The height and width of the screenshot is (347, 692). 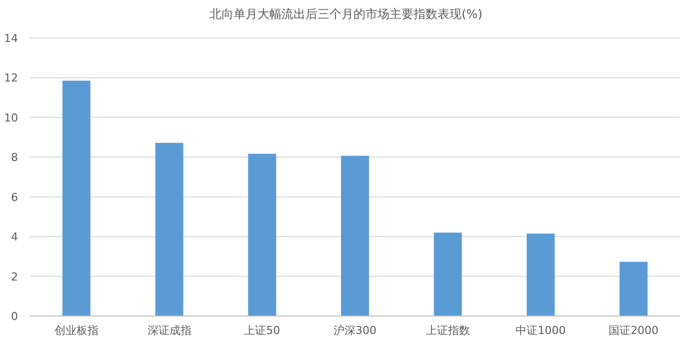 What do you see at coordinates (11, 38) in the screenshot?
I see `y-tick-label: 14` at bounding box center [11, 38].